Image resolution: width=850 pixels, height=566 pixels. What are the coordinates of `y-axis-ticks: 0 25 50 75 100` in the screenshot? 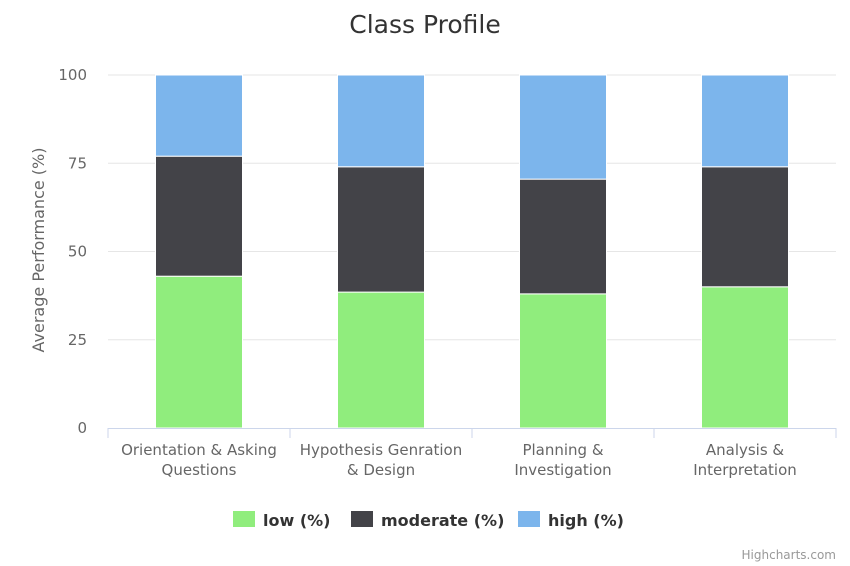 It's located at (72, 251).